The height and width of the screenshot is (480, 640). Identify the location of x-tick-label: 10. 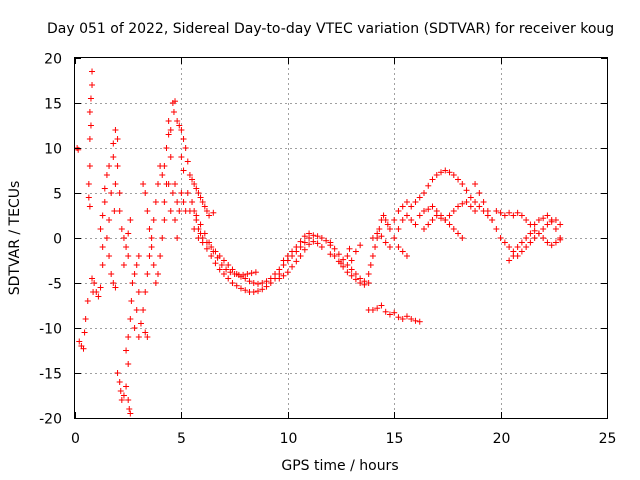
(289, 439).